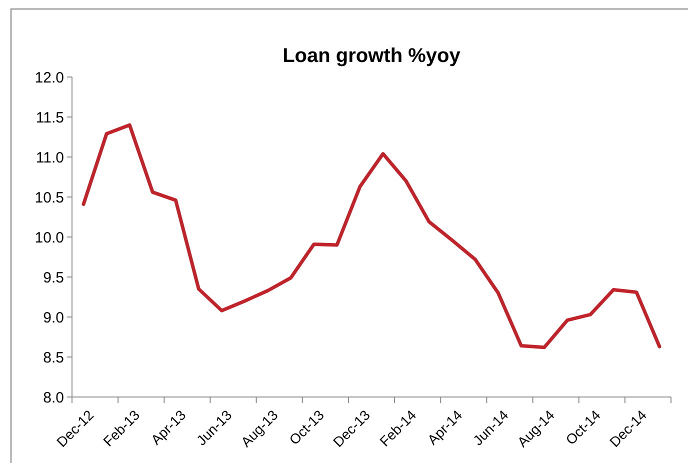 This screenshot has height=463, width=688. Describe the element at coordinates (49, 237) in the screenshot. I see `y-tick-label: 10.0` at that location.